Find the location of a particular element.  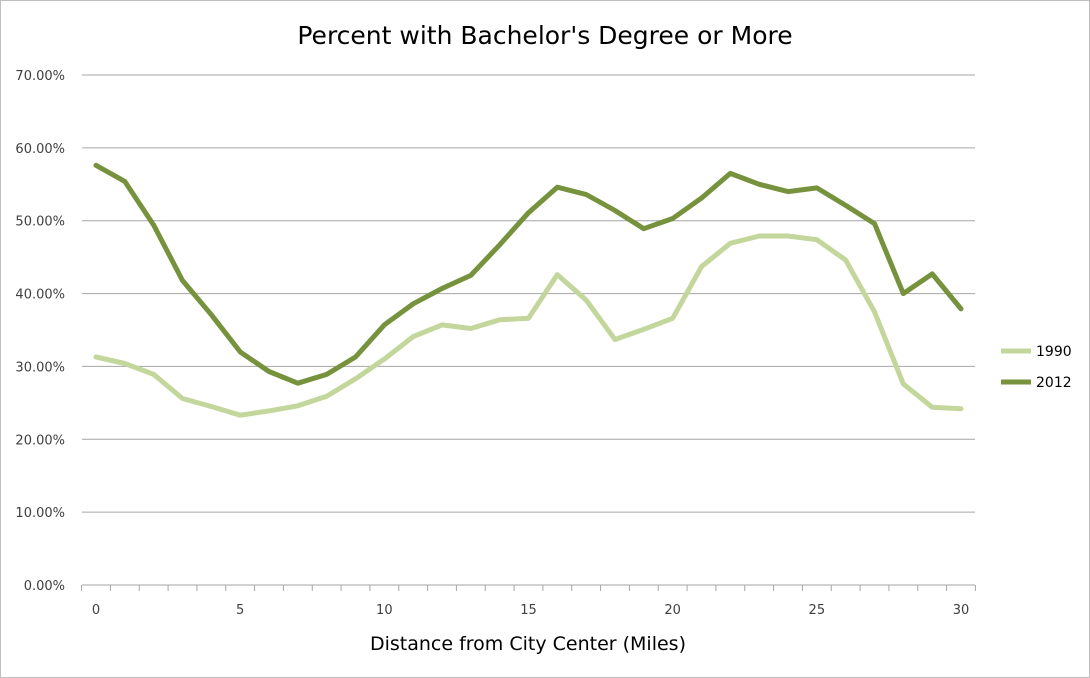

y-tick-label: 70.00% is located at coordinates (40, 76).